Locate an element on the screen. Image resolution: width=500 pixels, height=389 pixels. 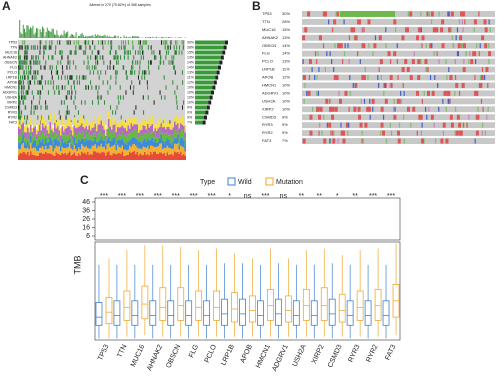
percent-label: 15% is located at coordinates (190, 52).